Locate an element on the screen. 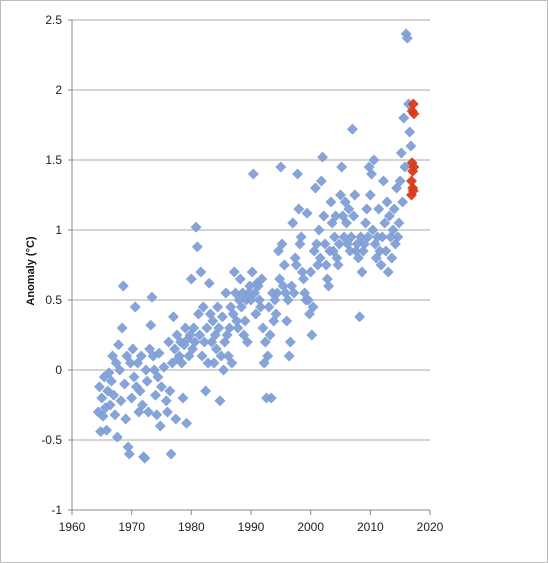  y-axis-label: Anomaly (°C) is located at coordinates (31, 271).